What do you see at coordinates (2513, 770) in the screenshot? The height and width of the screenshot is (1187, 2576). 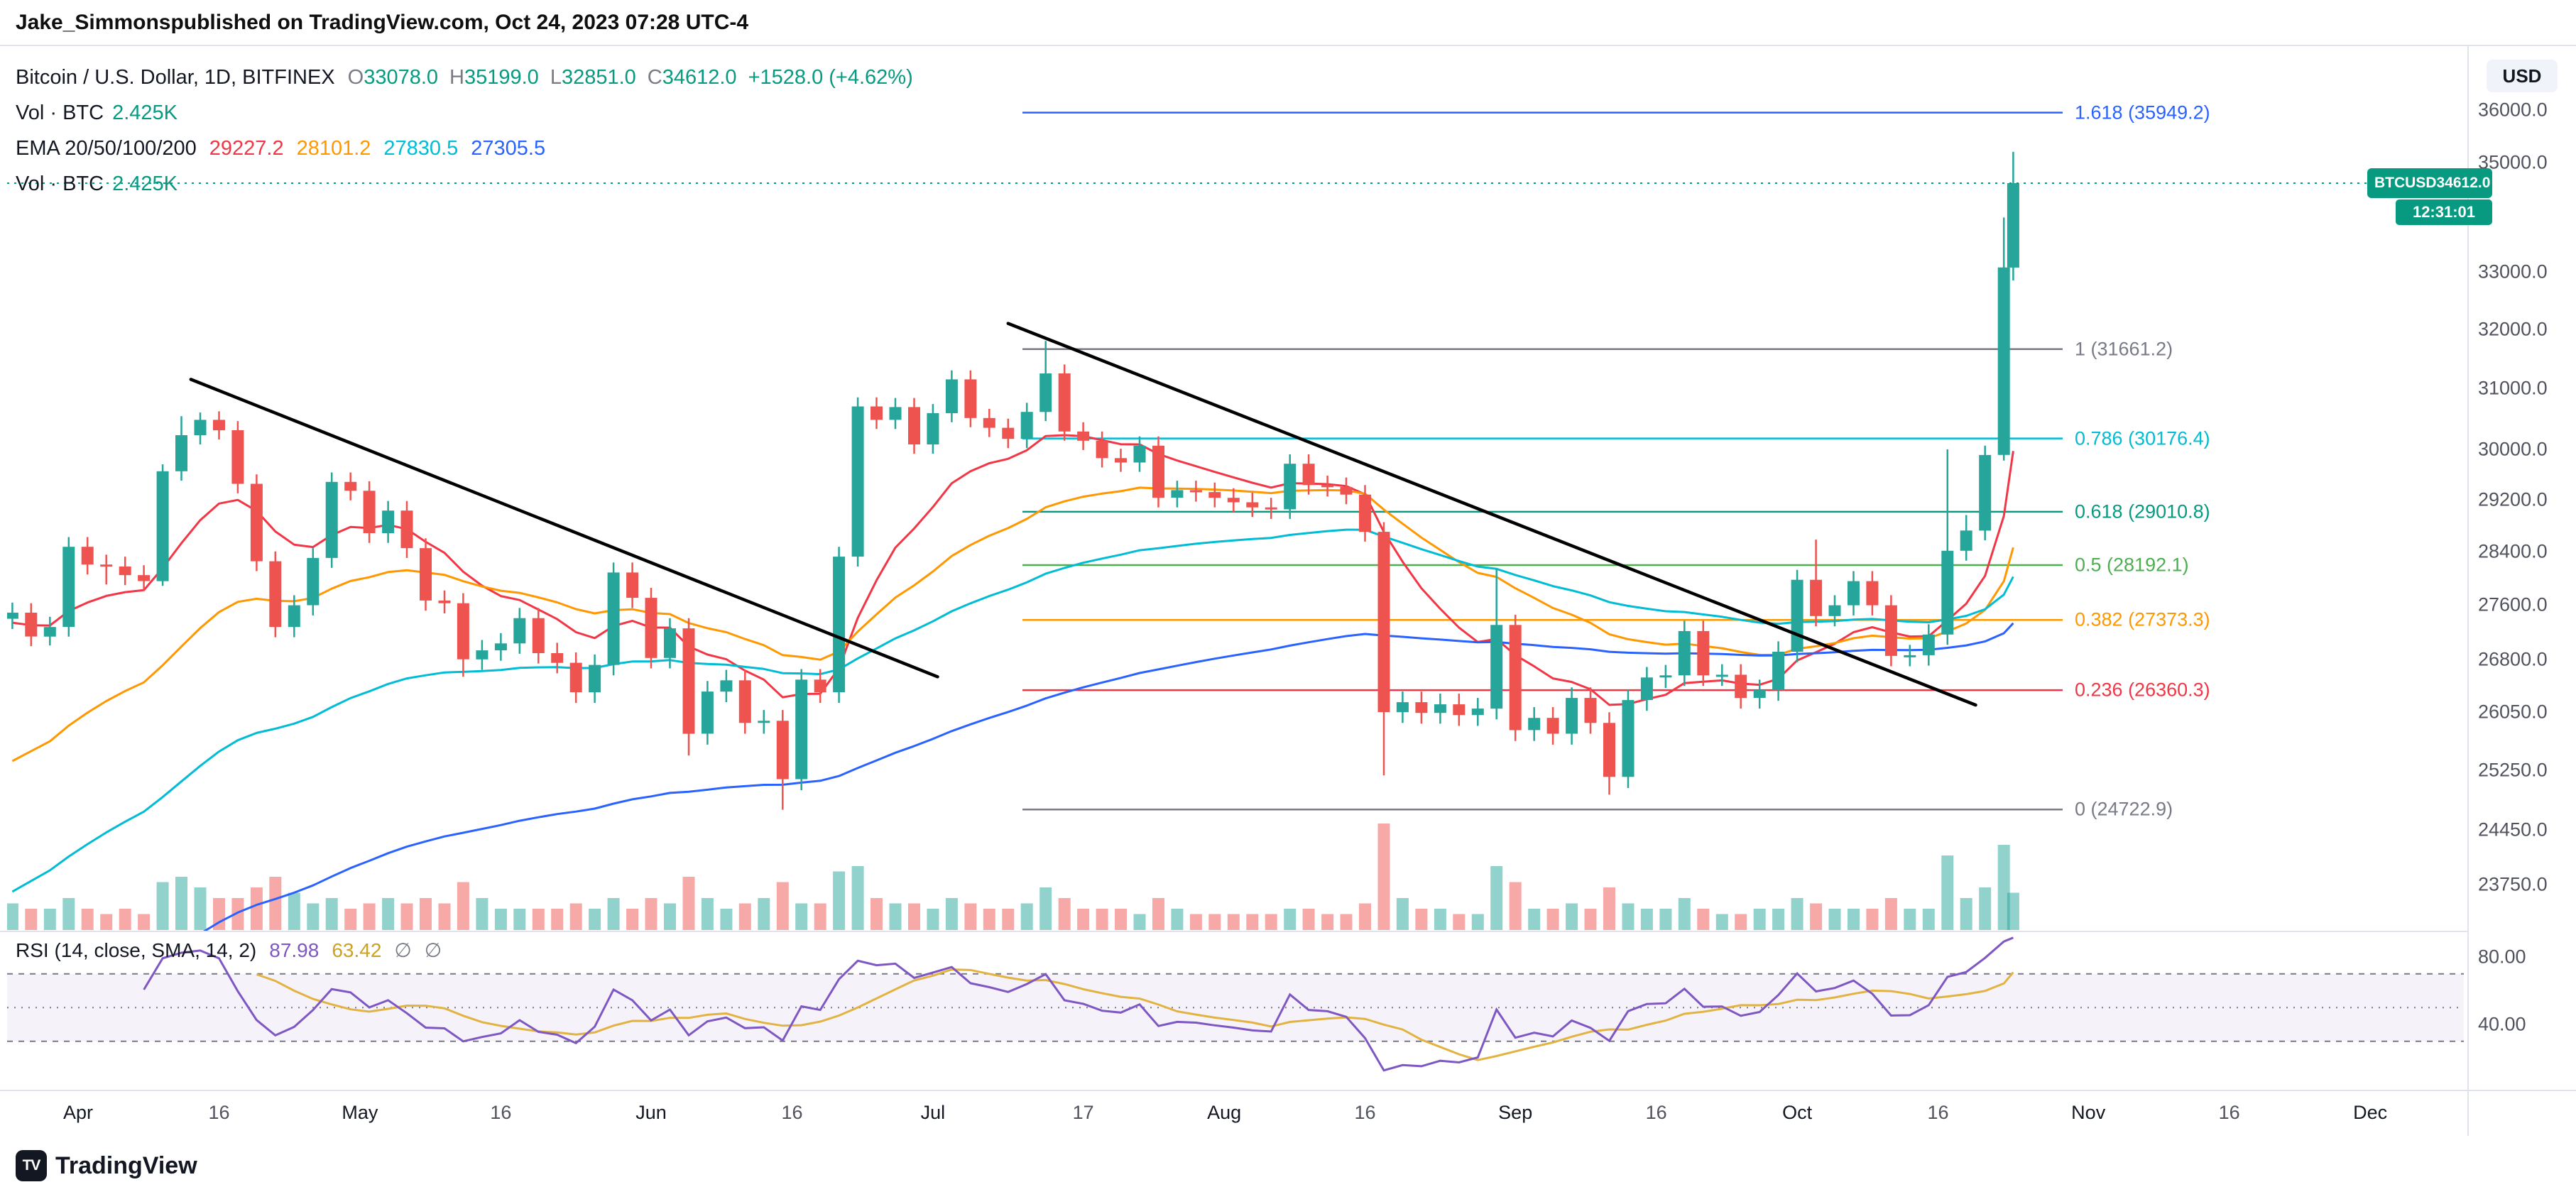 I see `price-axis-label: 25250.0` at bounding box center [2513, 770].